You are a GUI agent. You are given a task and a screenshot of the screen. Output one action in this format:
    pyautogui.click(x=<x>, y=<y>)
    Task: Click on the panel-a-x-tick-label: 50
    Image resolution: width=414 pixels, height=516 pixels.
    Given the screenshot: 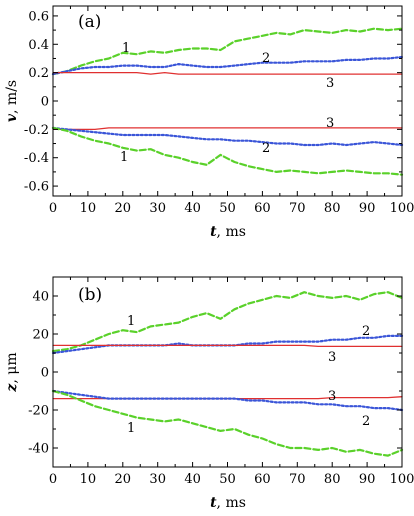 What is the action you would take?
    pyautogui.click(x=227, y=208)
    